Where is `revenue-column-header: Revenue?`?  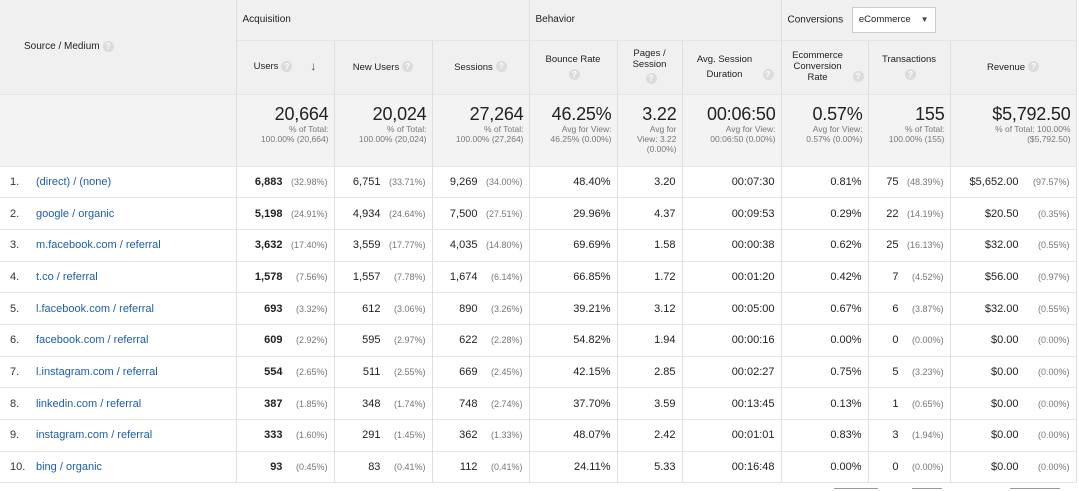 revenue-column-header: Revenue? is located at coordinates (1013, 67).